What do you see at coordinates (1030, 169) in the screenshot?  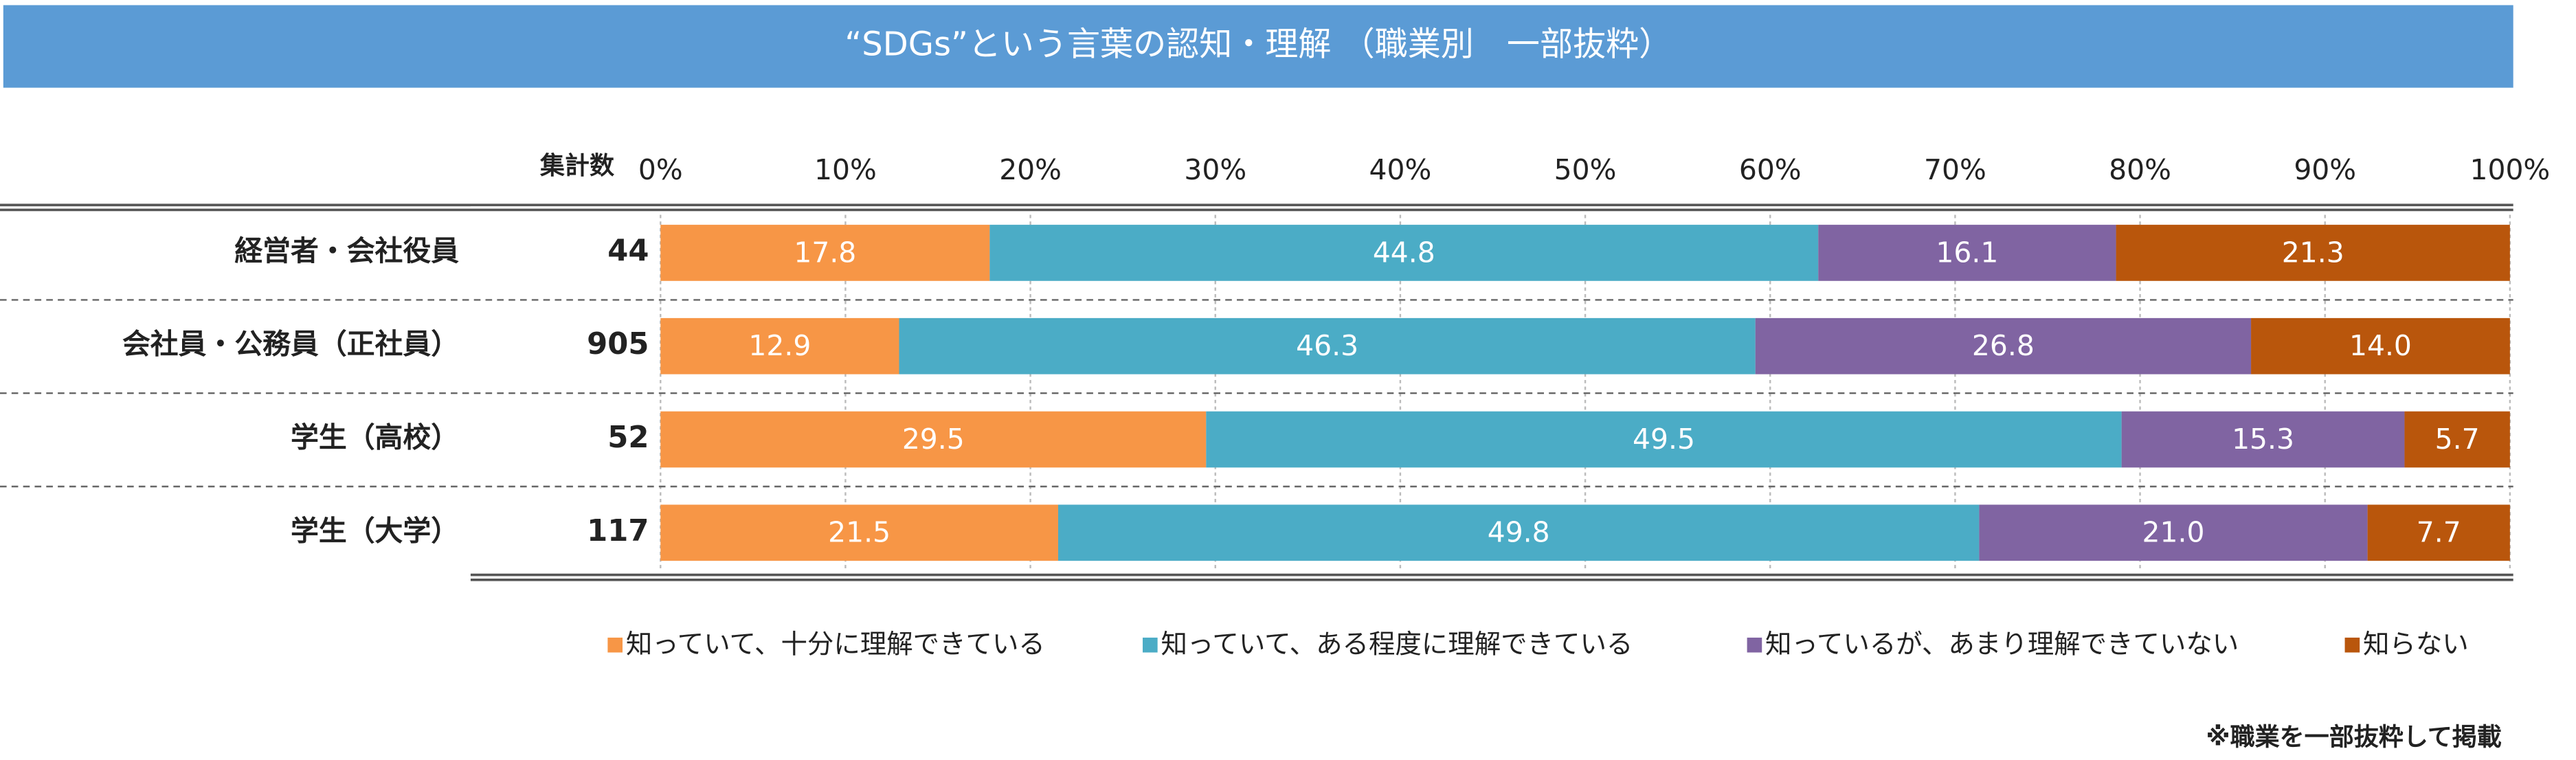 I see `x-tick-label: 20%` at bounding box center [1030, 169].